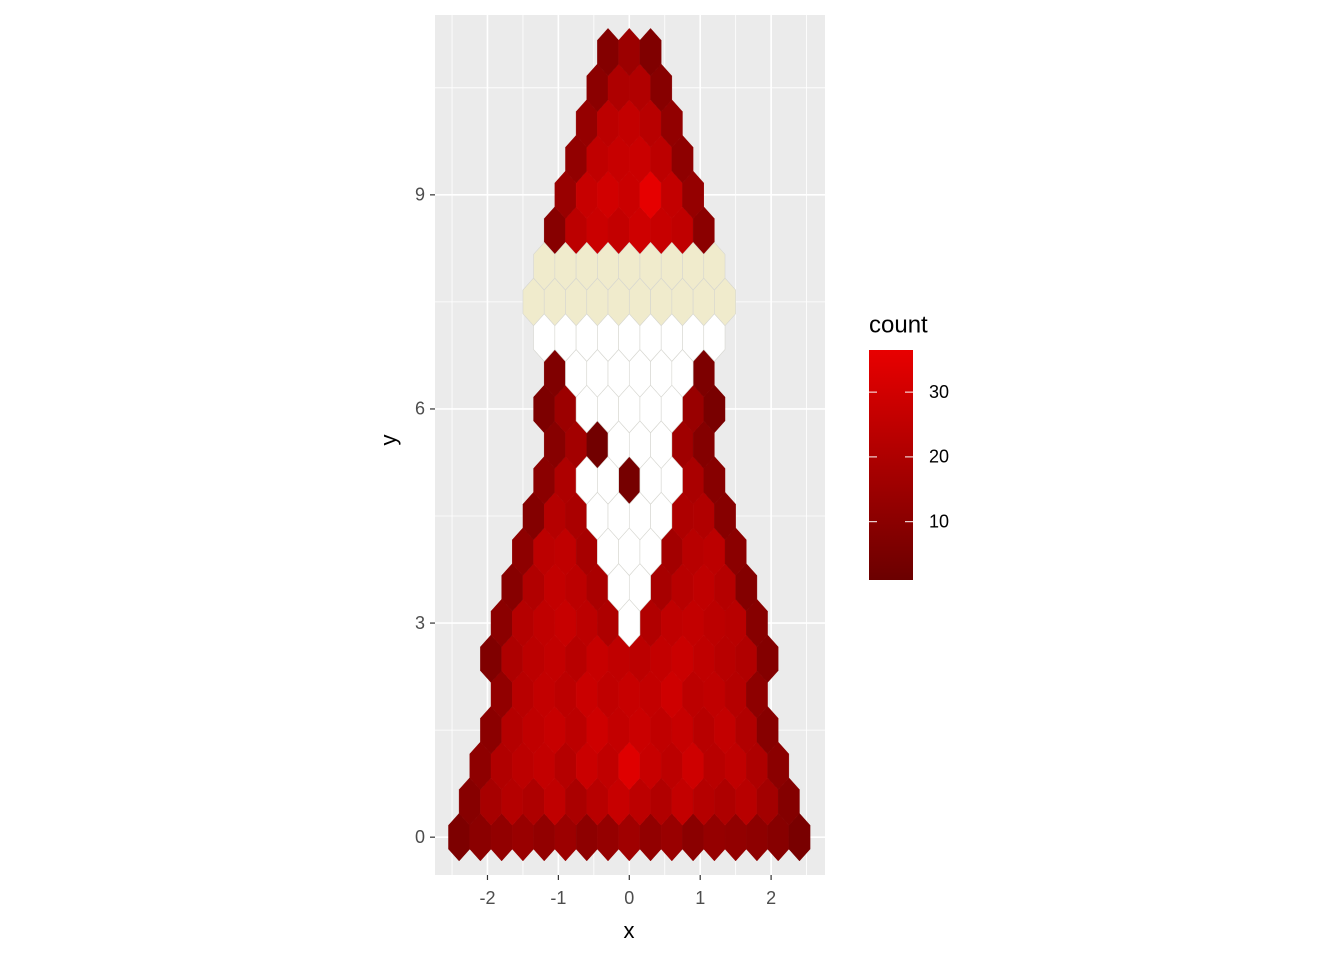  What do you see at coordinates (898, 324) in the screenshot?
I see `legend-title: count` at bounding box center [898, 324].